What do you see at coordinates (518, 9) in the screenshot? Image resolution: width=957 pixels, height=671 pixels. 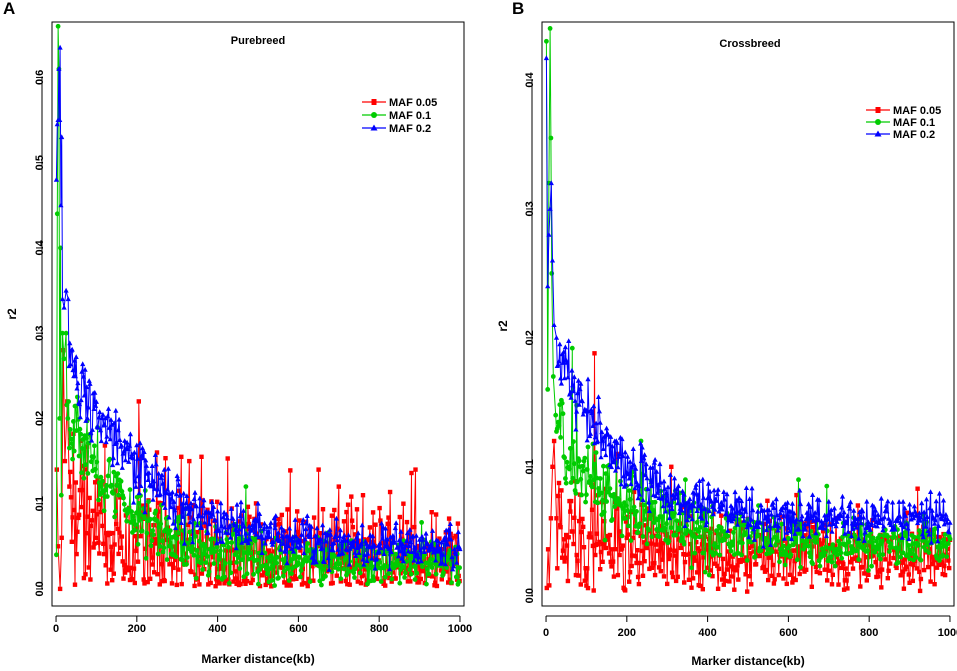 I see `panel-label-b: B` at bounding box center [518, 9].